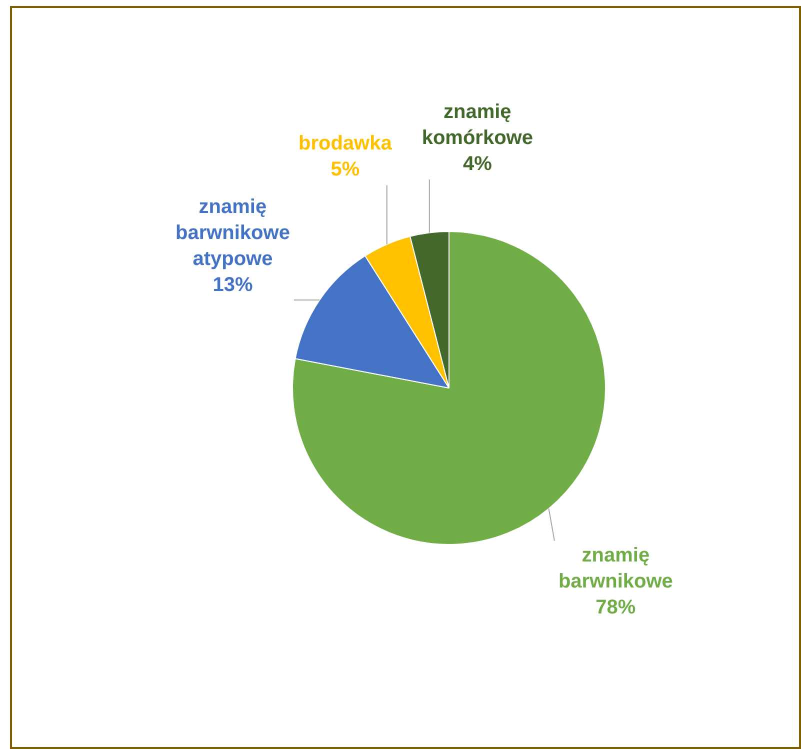  Describe the element at coordinates (345, 169) in the screenshot. I see `data-label: 5%` at that location.